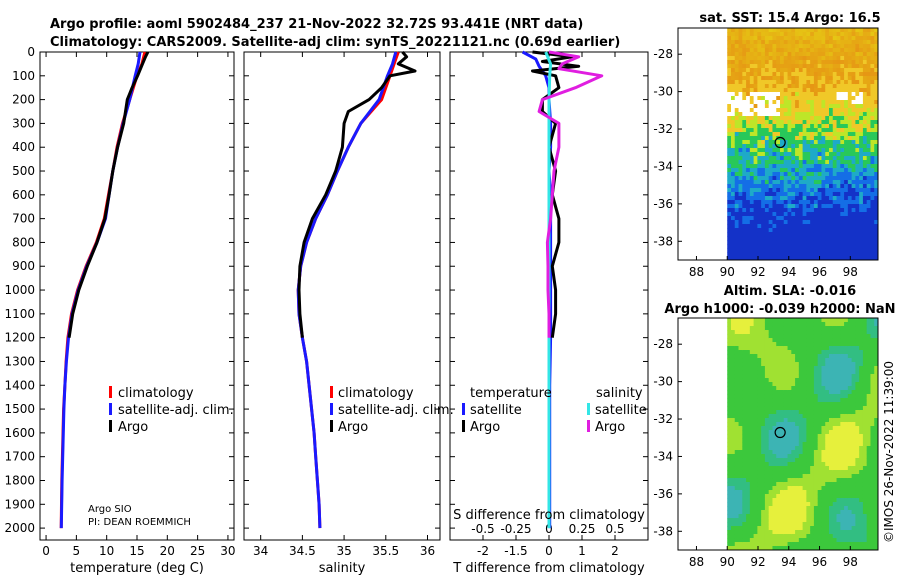  I want to click on y-tick-label: 600, so click(23, 195).